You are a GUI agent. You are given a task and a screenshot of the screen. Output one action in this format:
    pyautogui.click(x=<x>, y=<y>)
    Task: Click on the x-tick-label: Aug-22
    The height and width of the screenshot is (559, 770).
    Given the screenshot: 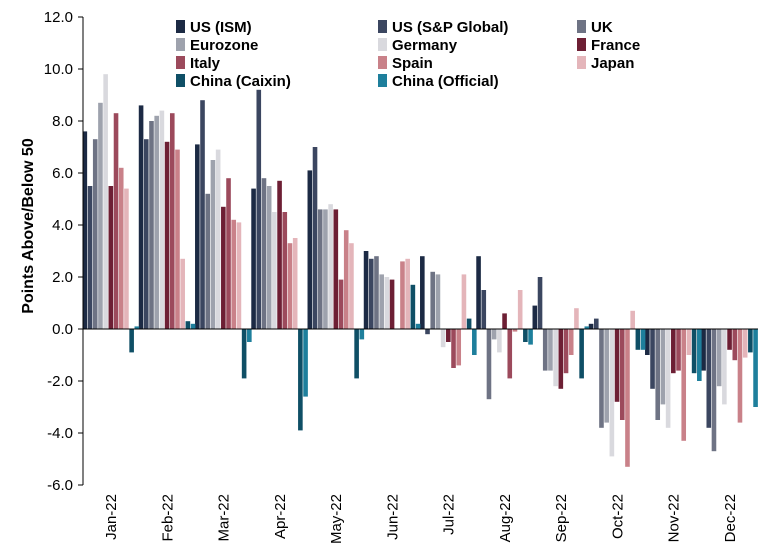 What is the action you would take?
    pyautogui.click(x=505, y=518)
    